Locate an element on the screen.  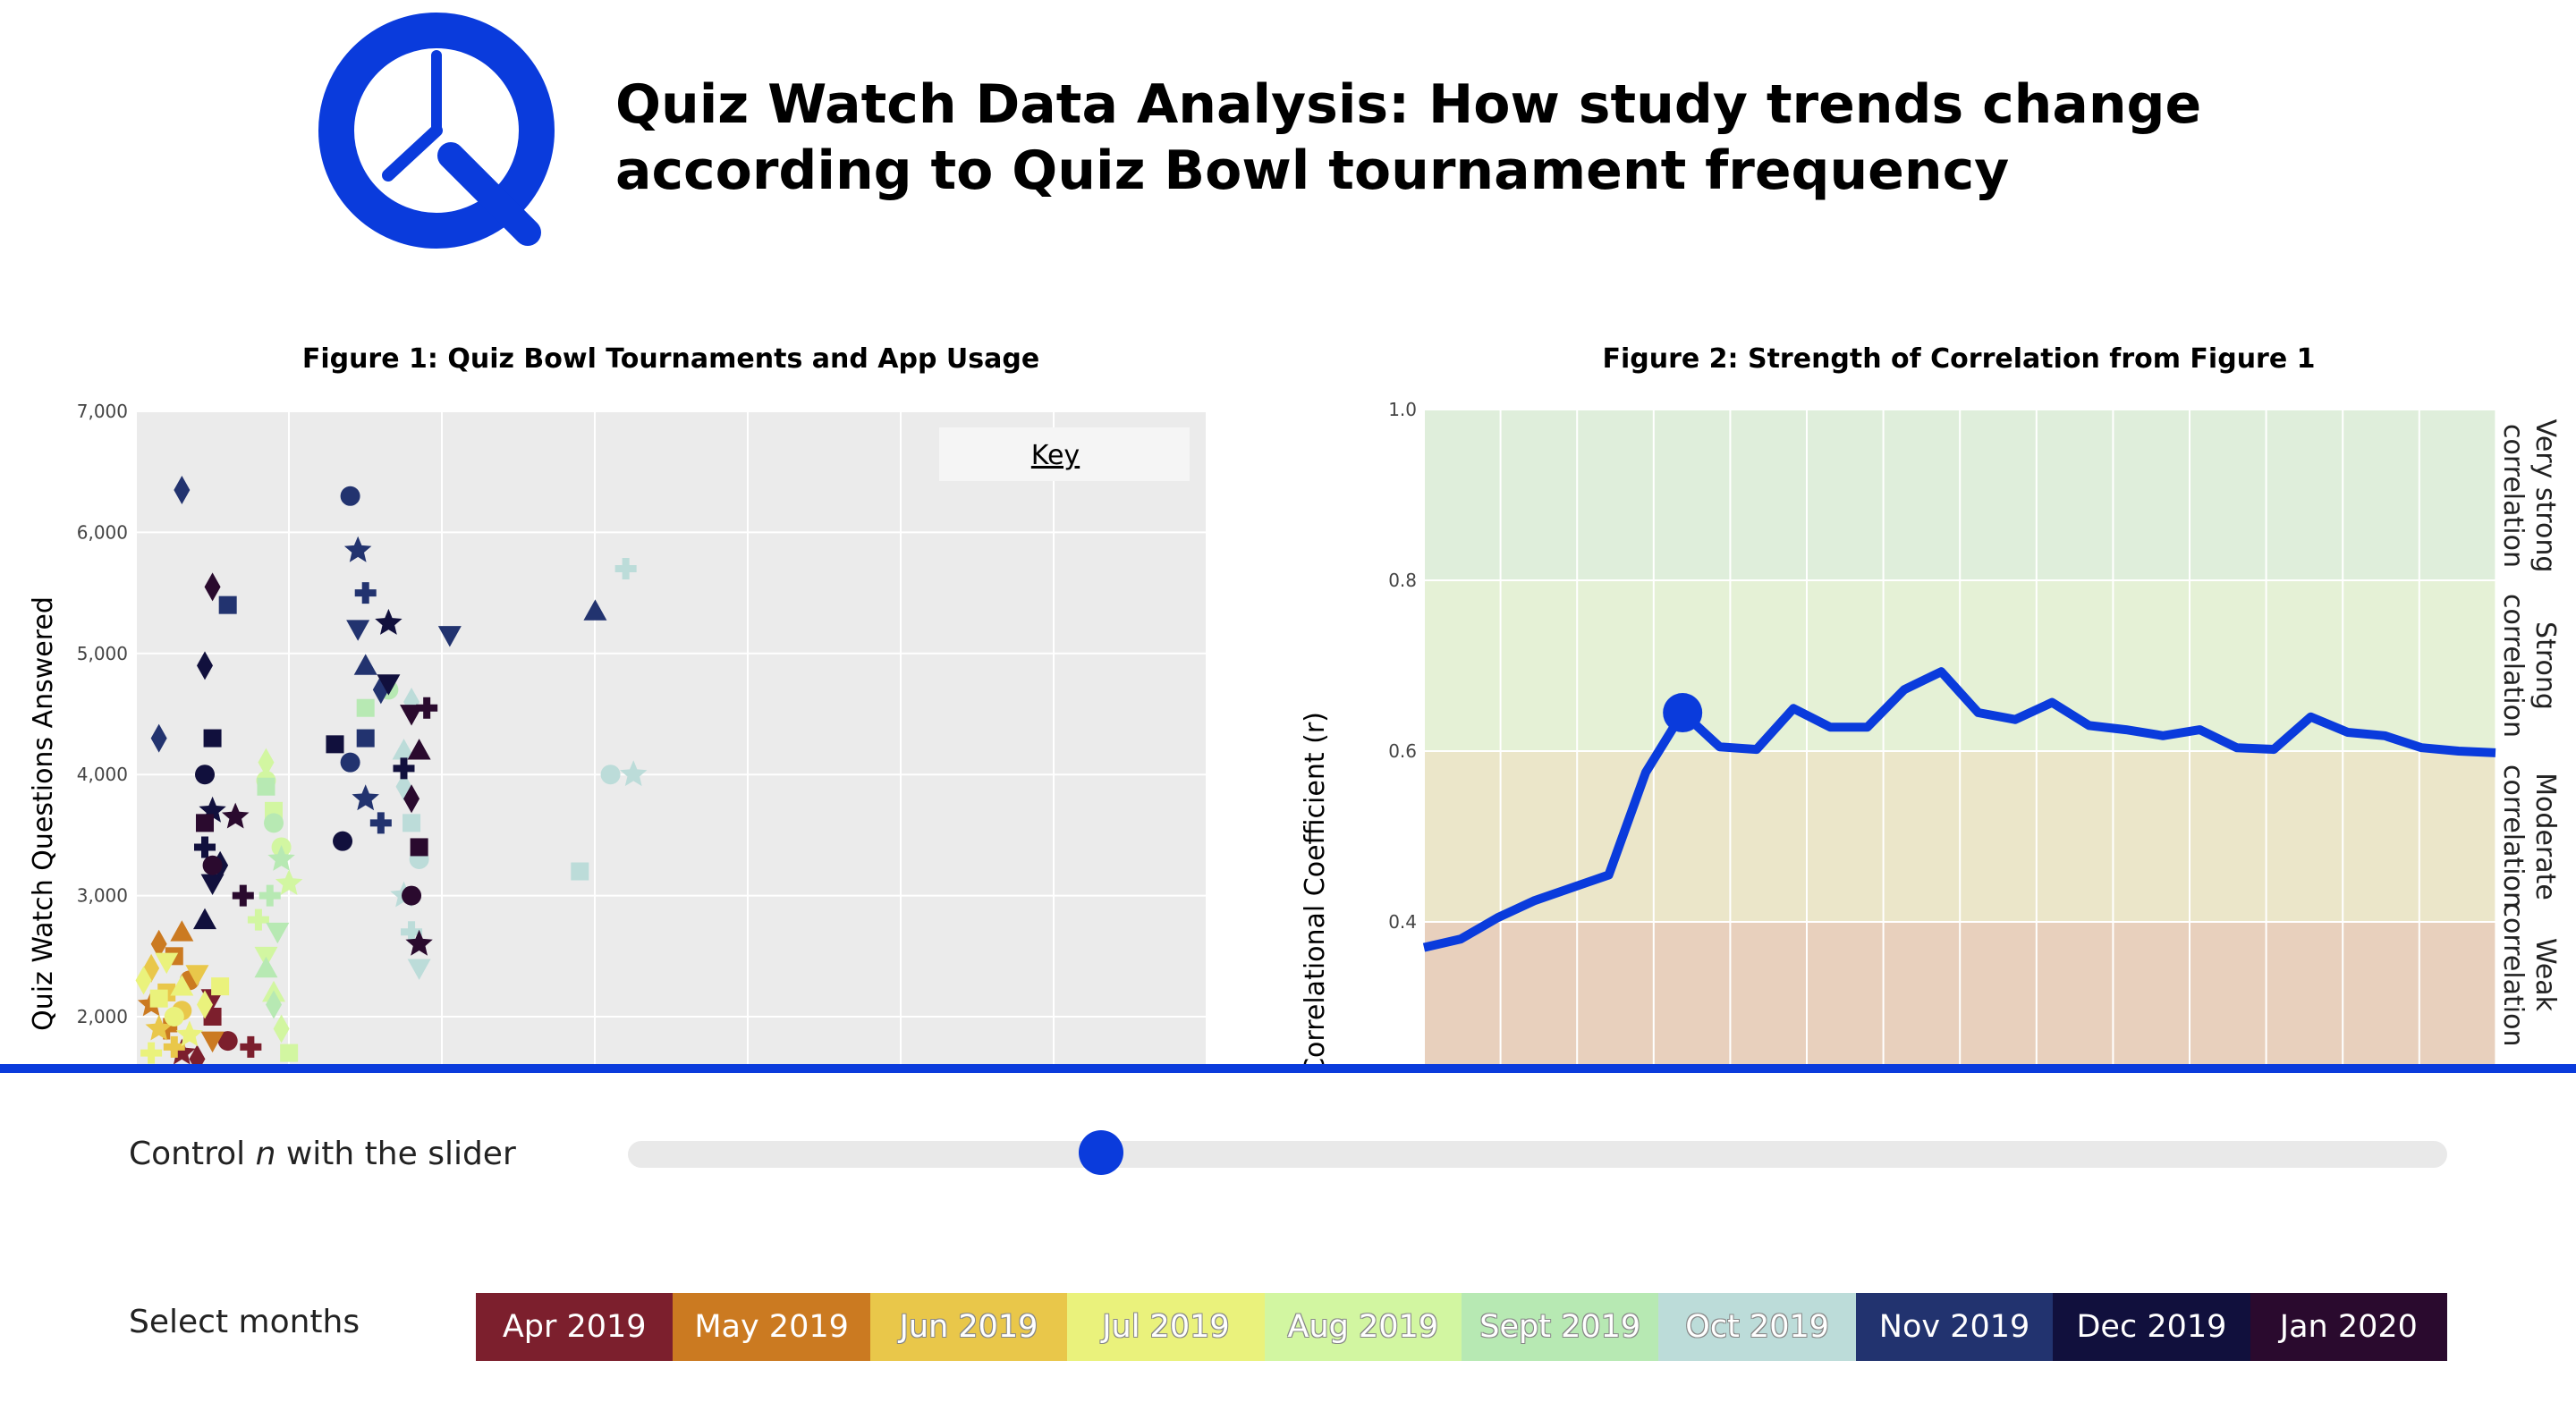
y-tick-label: 3,000 is located at coordinates (102, 896).